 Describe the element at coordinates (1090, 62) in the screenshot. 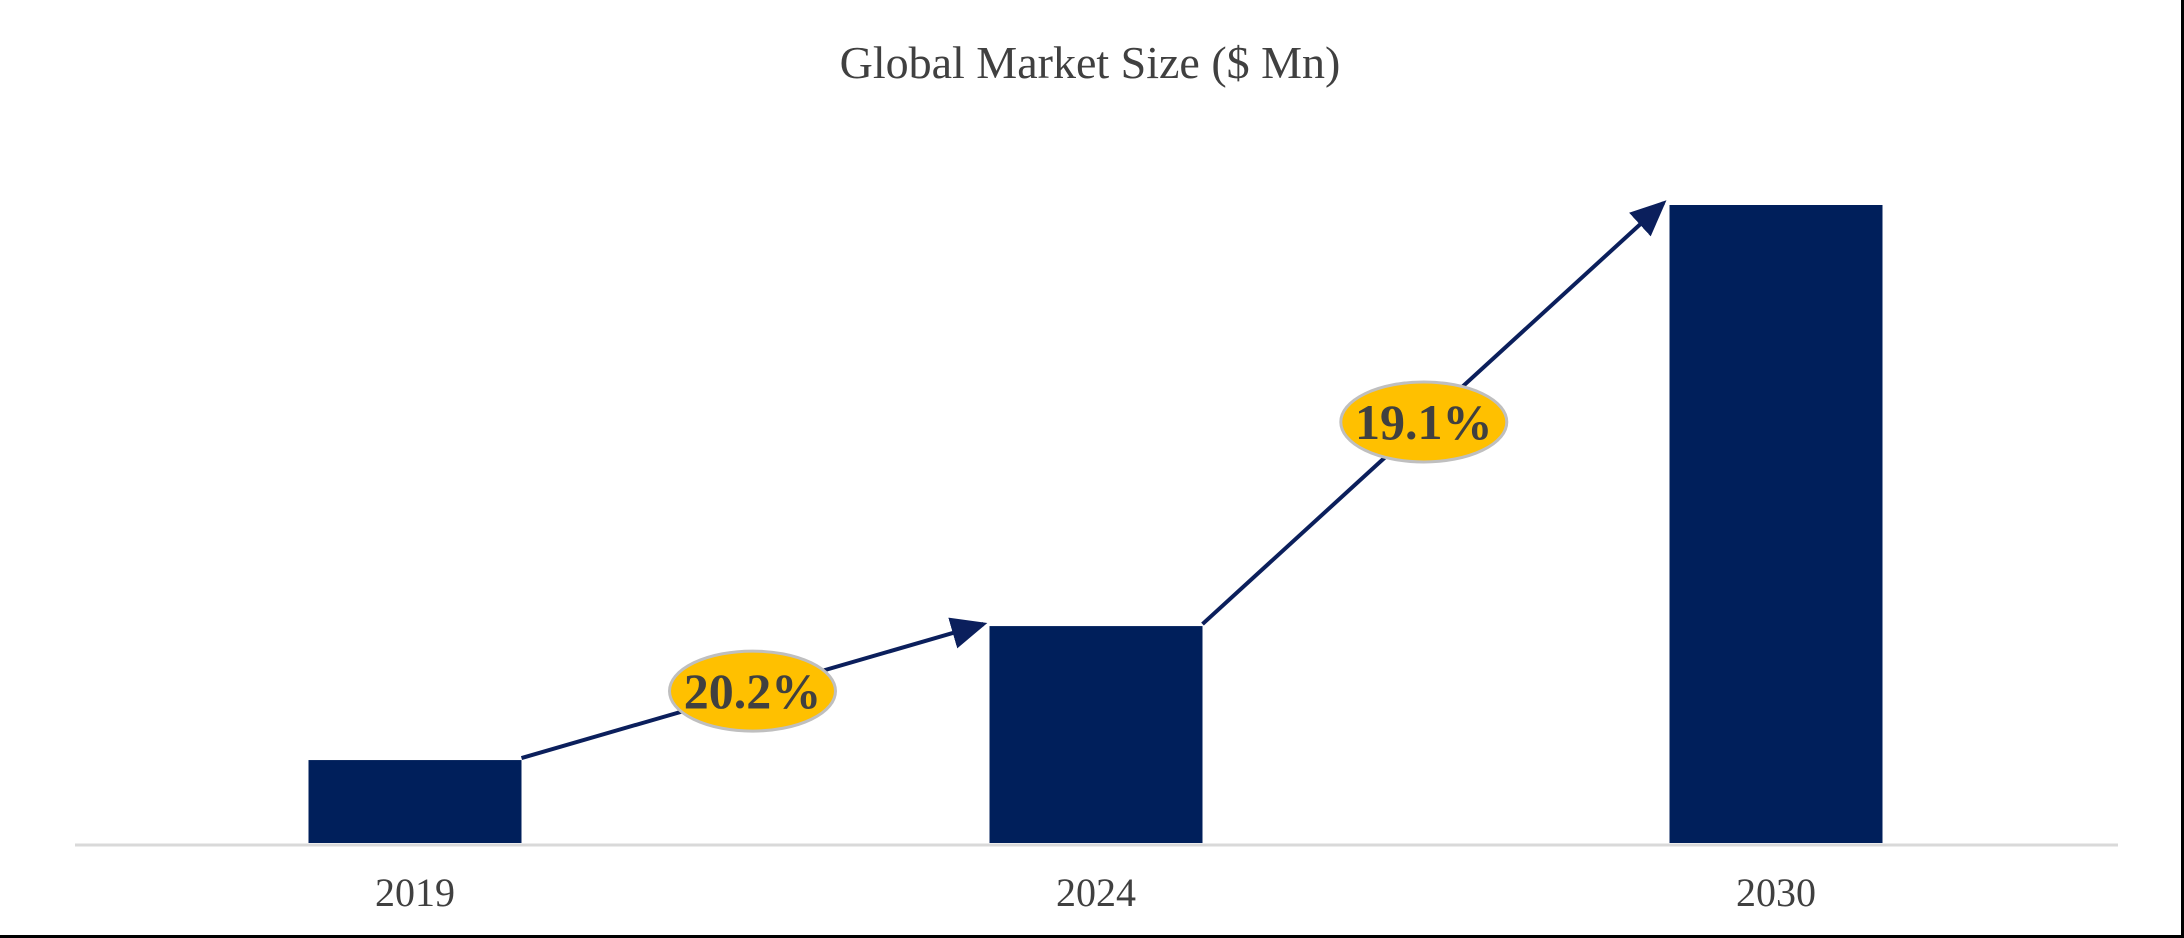

I see `chart-title: Global Market Size ($ Mn)` at that location.